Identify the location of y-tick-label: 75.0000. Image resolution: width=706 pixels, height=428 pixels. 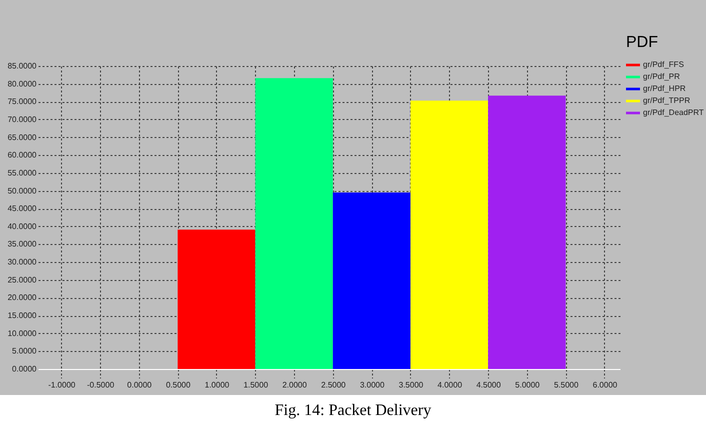
(23, 101).